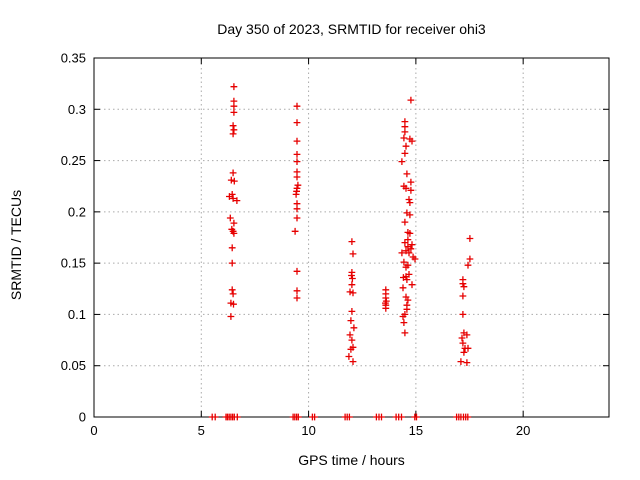 The width and height of the screenshot is (640, 480). What do you see at coordinates (416, 430) in the screenshot?
I see `x-tick-label: 15` at bounding box center [416, 430].